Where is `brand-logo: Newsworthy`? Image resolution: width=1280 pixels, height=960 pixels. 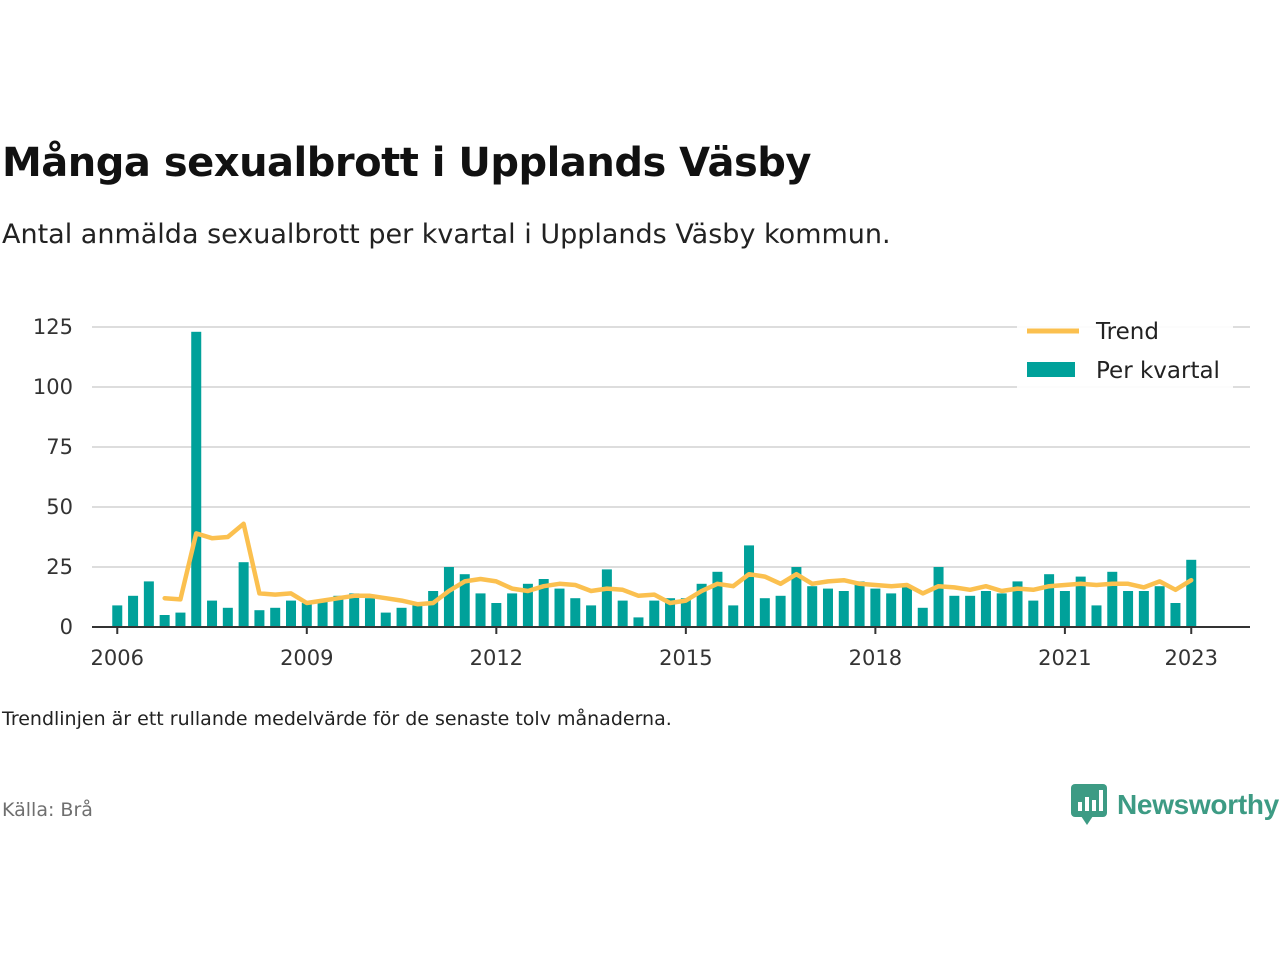 brand-logo: Newsworthy is located at coordinates (1175, 805).